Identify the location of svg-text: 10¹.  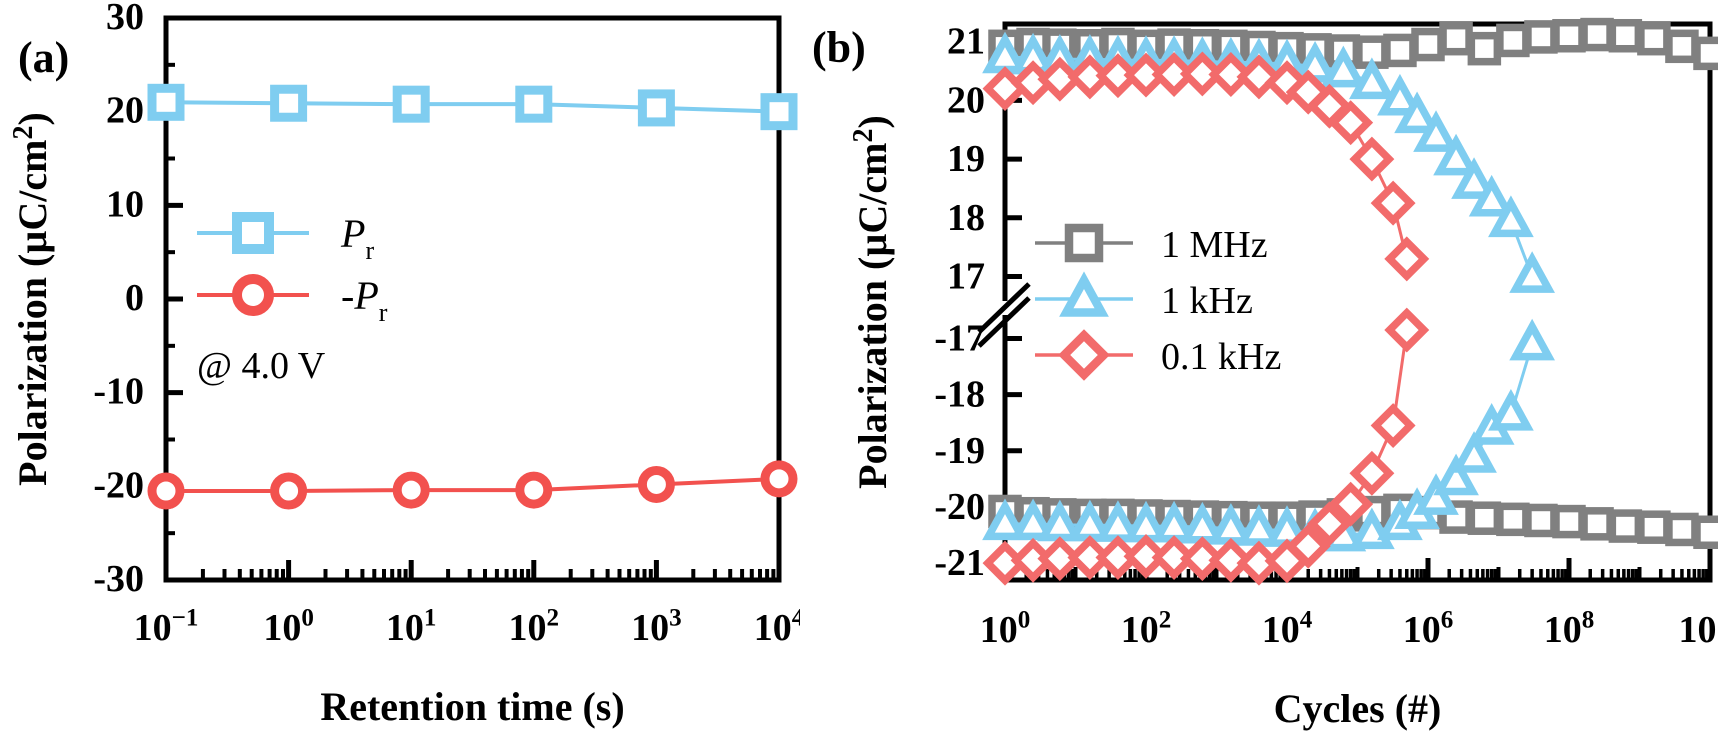
(411, 627).